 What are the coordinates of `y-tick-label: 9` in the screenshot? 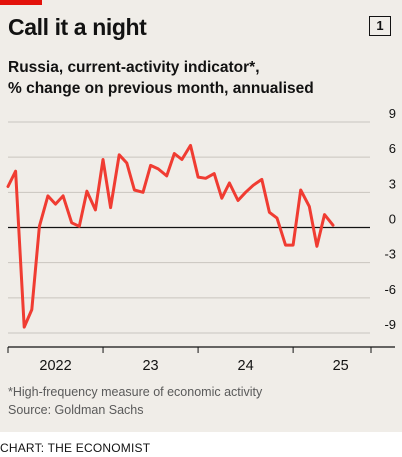 It's located at (392, 113).